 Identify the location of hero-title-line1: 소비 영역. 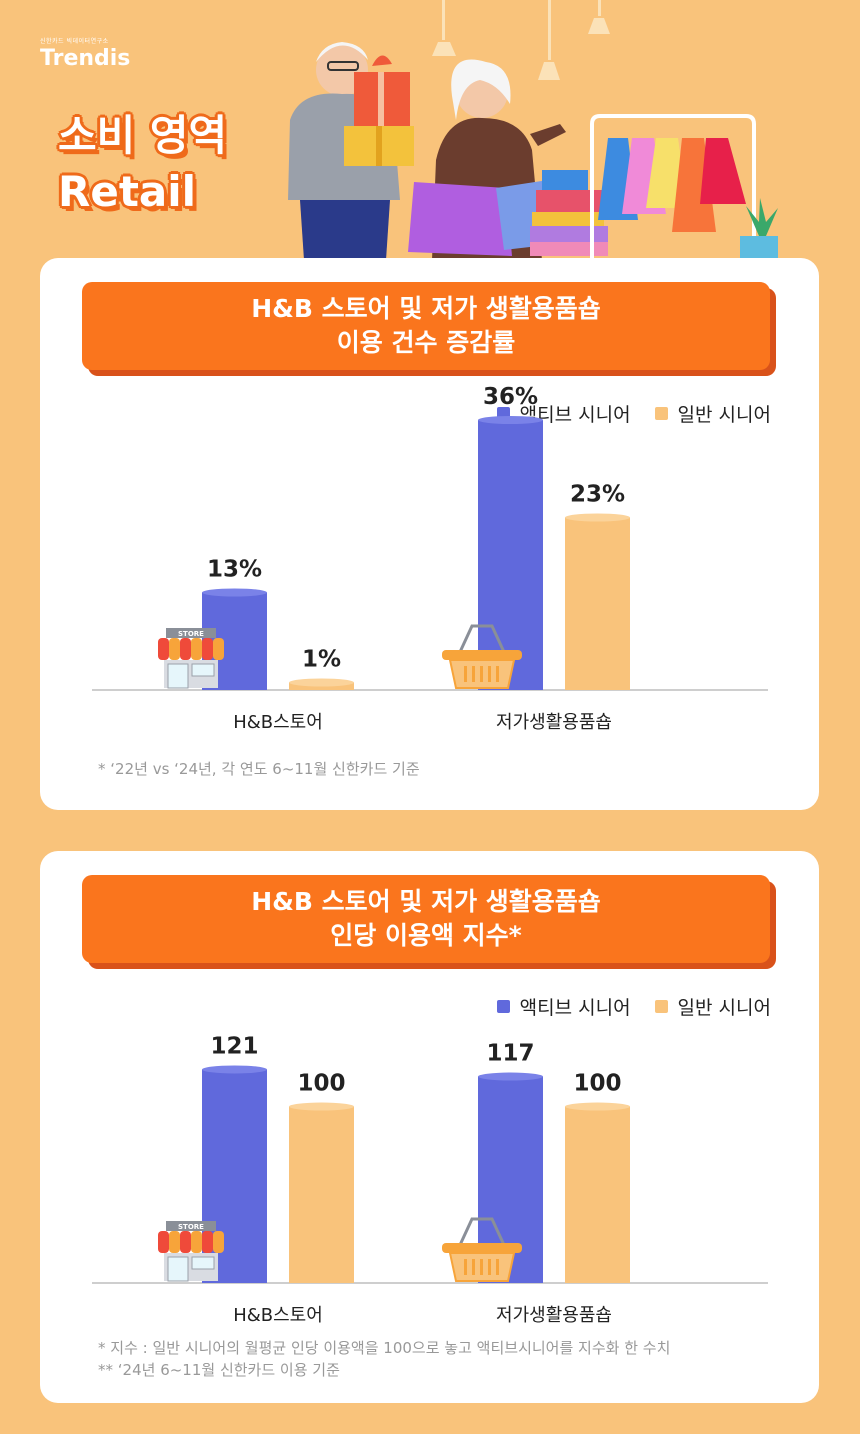
(143, 135).